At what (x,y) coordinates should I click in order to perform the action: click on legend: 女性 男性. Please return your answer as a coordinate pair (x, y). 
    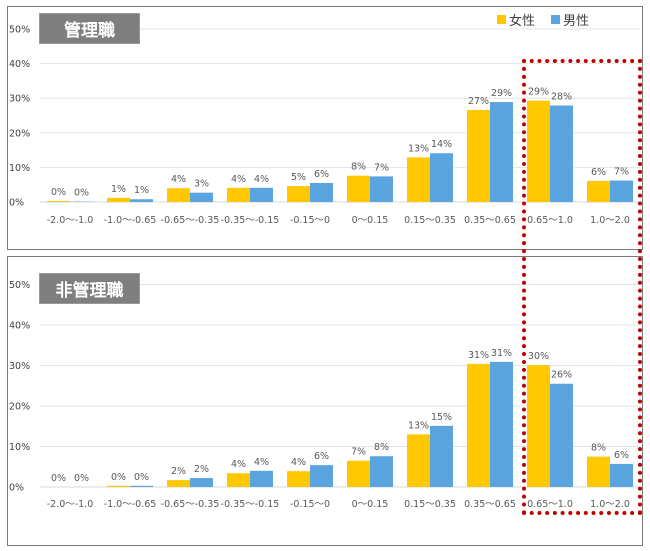
    Looking at the image, I should click on (543, 19).